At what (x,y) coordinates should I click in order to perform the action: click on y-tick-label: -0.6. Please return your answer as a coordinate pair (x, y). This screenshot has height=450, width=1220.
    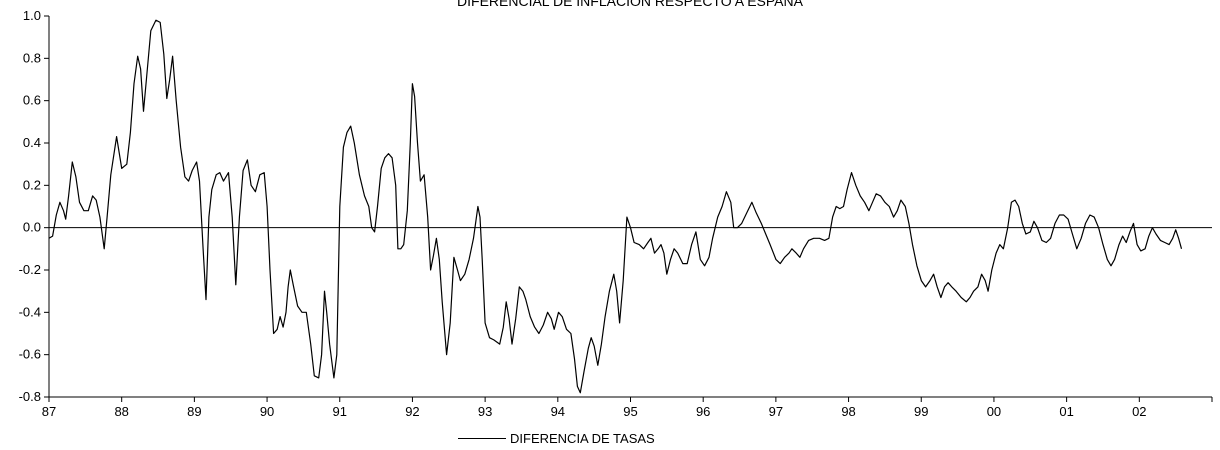
    Looking at the image, I should click on (30, 354).